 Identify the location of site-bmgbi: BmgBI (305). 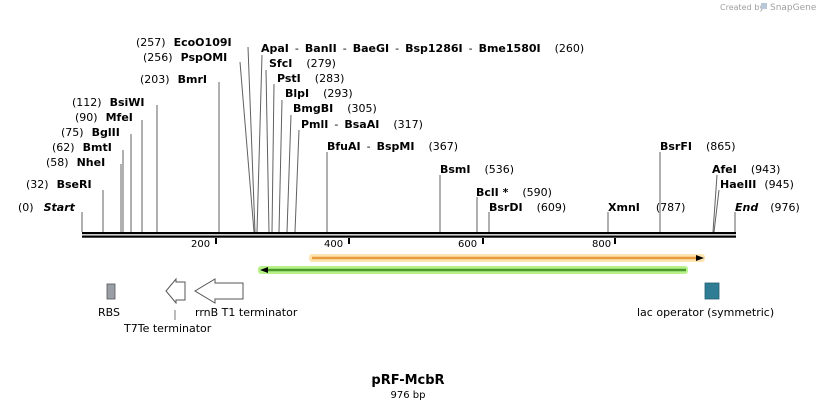
(335, 108).